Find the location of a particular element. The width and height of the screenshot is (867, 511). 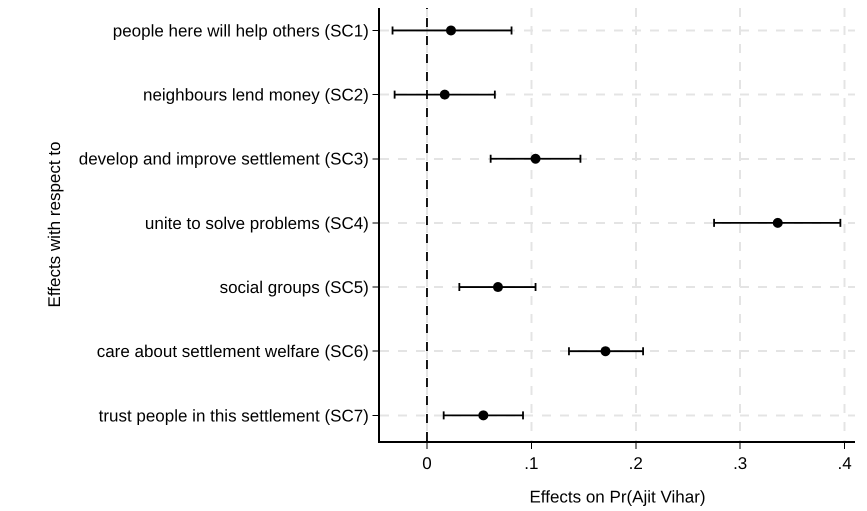

y-tick-label: develop and improve settlement (SC3) is located at coordinates (223, 159).